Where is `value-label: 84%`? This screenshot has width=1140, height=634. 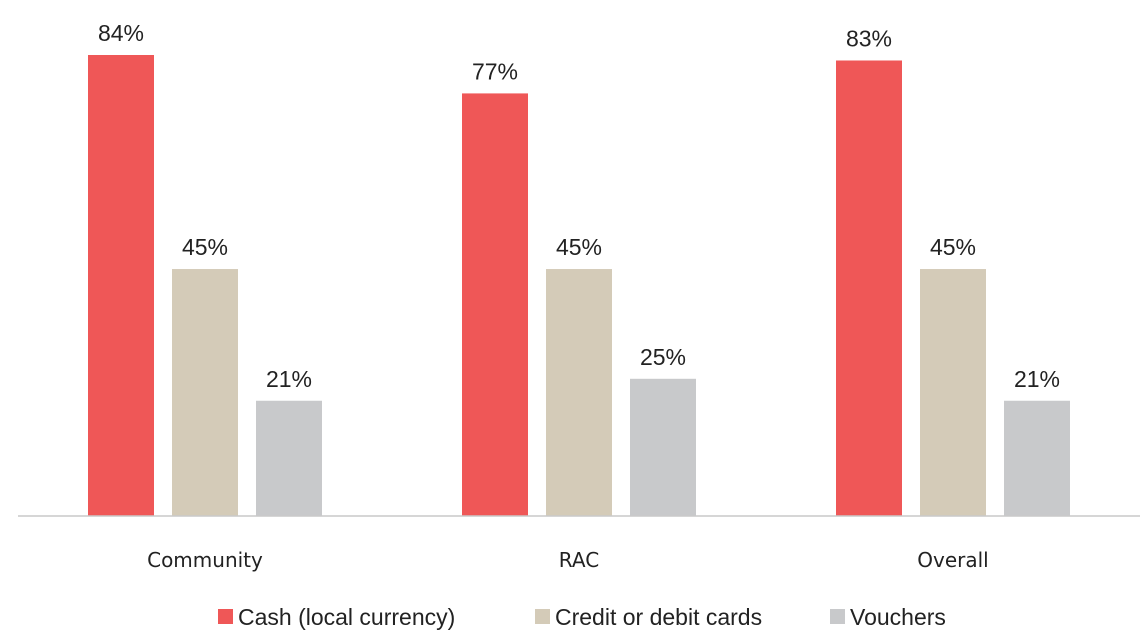
value-label: 84% is located at coordinates (121, 33).